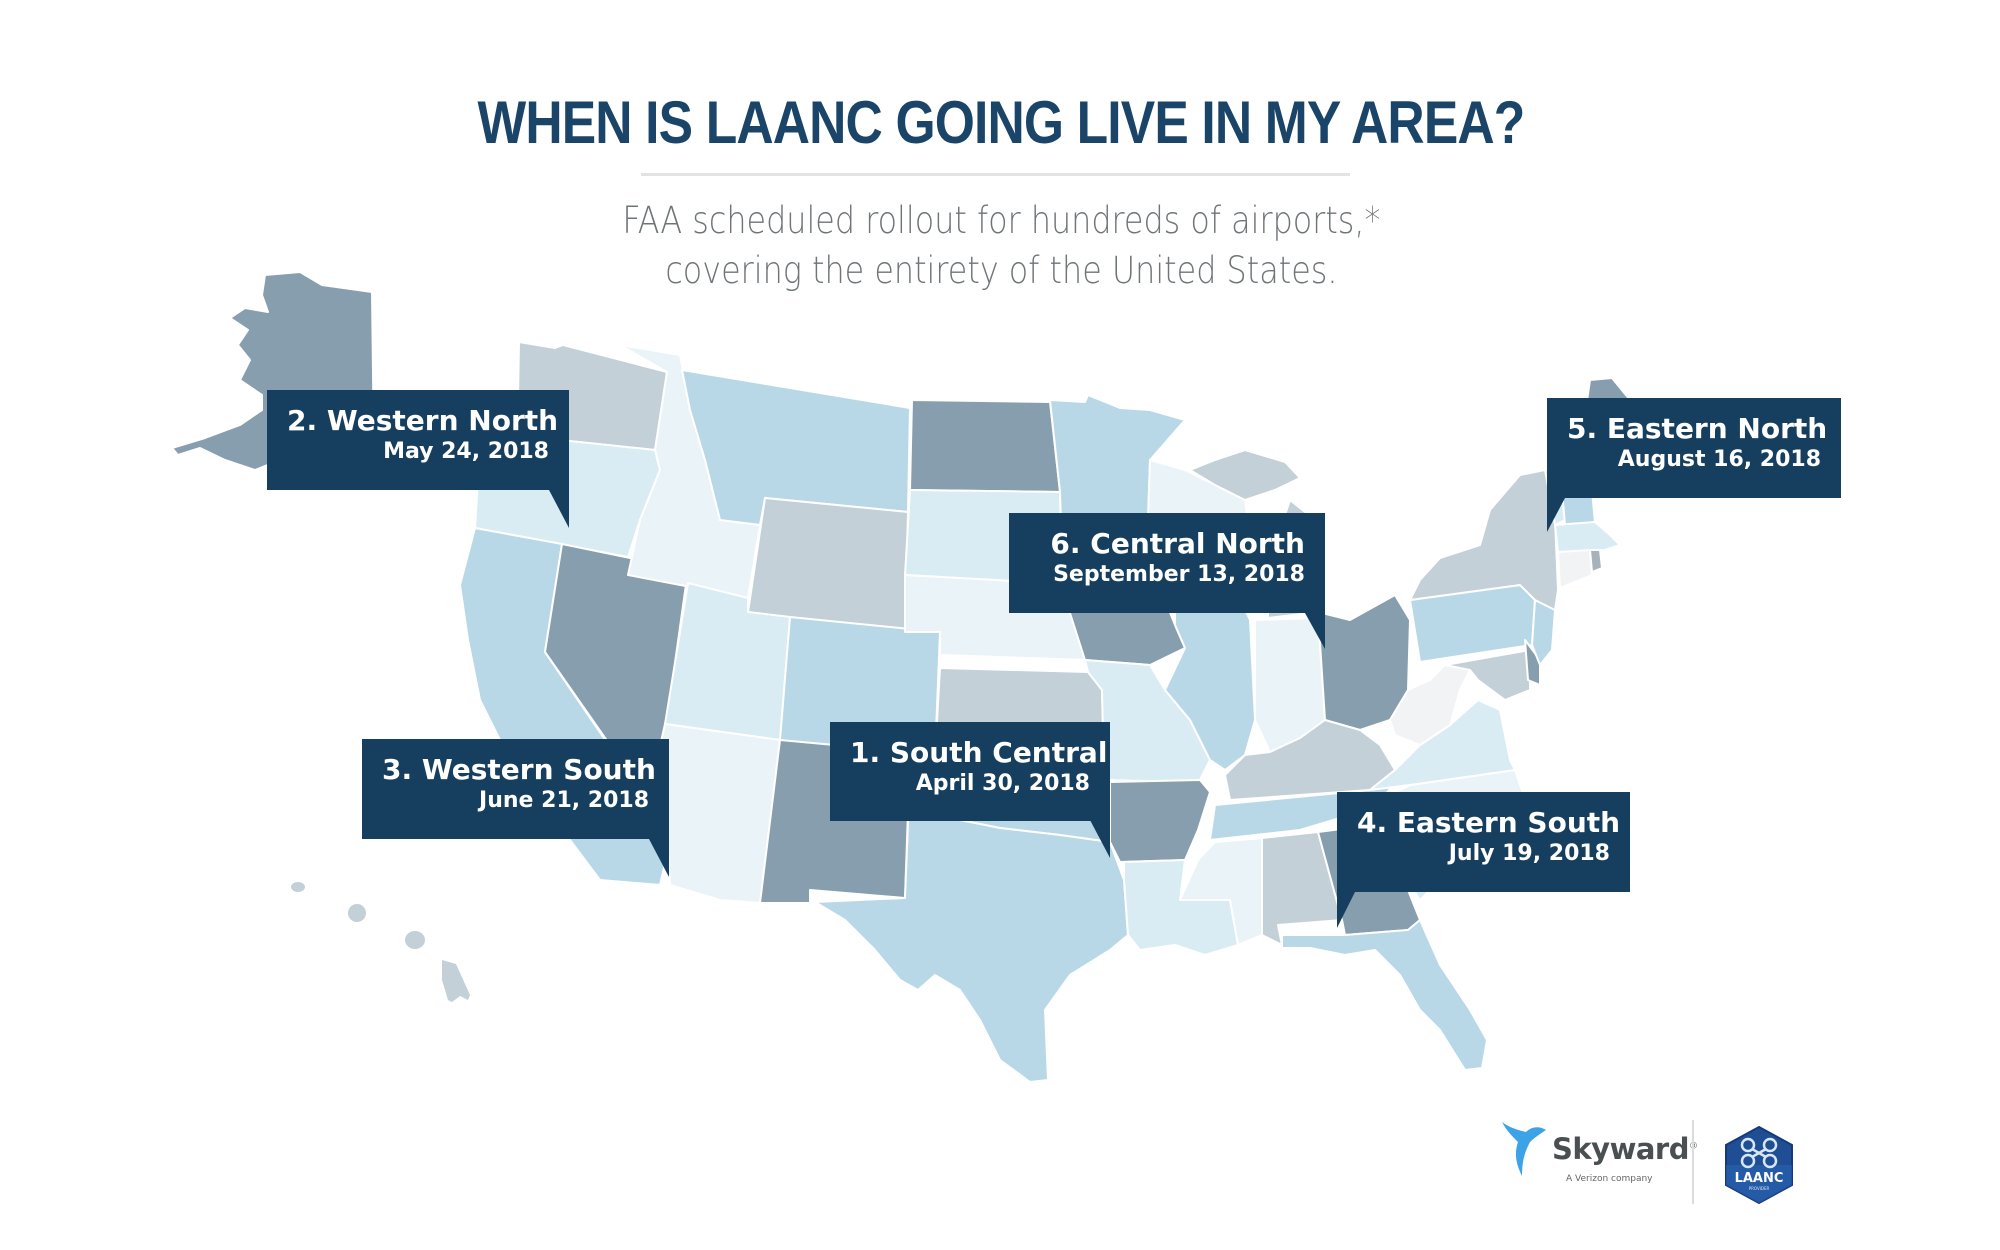 Image resolution: width=2000 pixels, height=1250 pixels. I want to click on callout-central-north: 6. Central North September 13, 2018, so click(1167, 563).